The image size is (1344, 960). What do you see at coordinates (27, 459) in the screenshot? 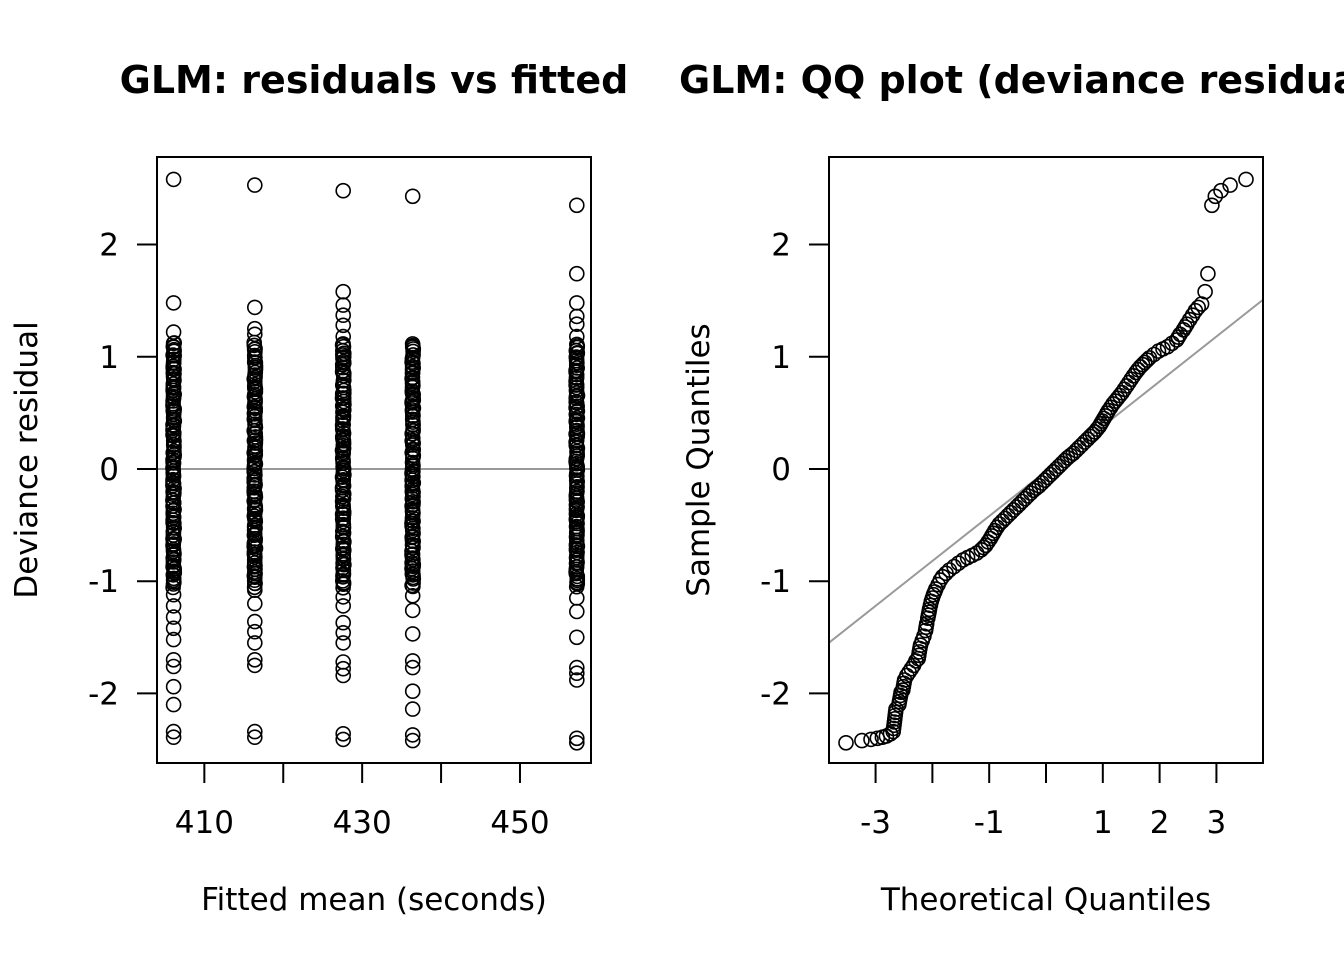
I see `y-axis-label: Deviance residual` at bounding box center [27, 459].